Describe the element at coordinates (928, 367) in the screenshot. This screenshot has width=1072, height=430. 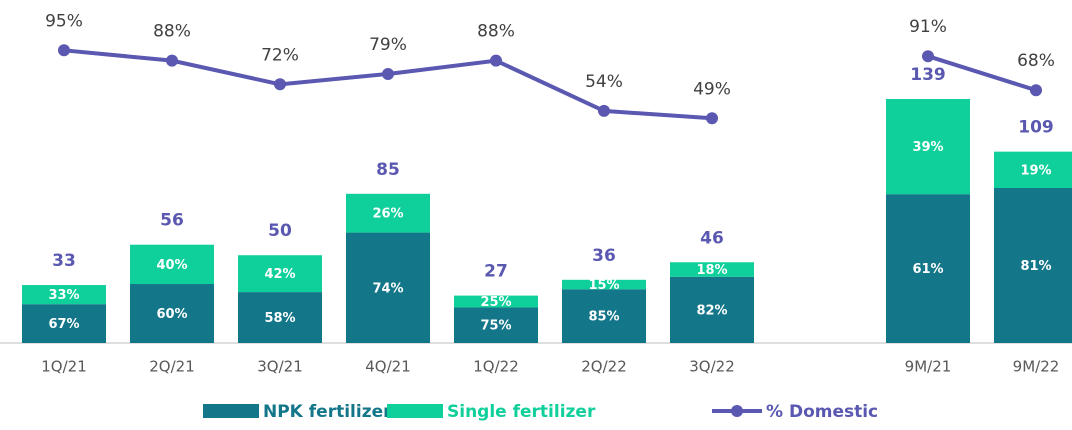
I see `x-tick-label: 9M/21` at that location.